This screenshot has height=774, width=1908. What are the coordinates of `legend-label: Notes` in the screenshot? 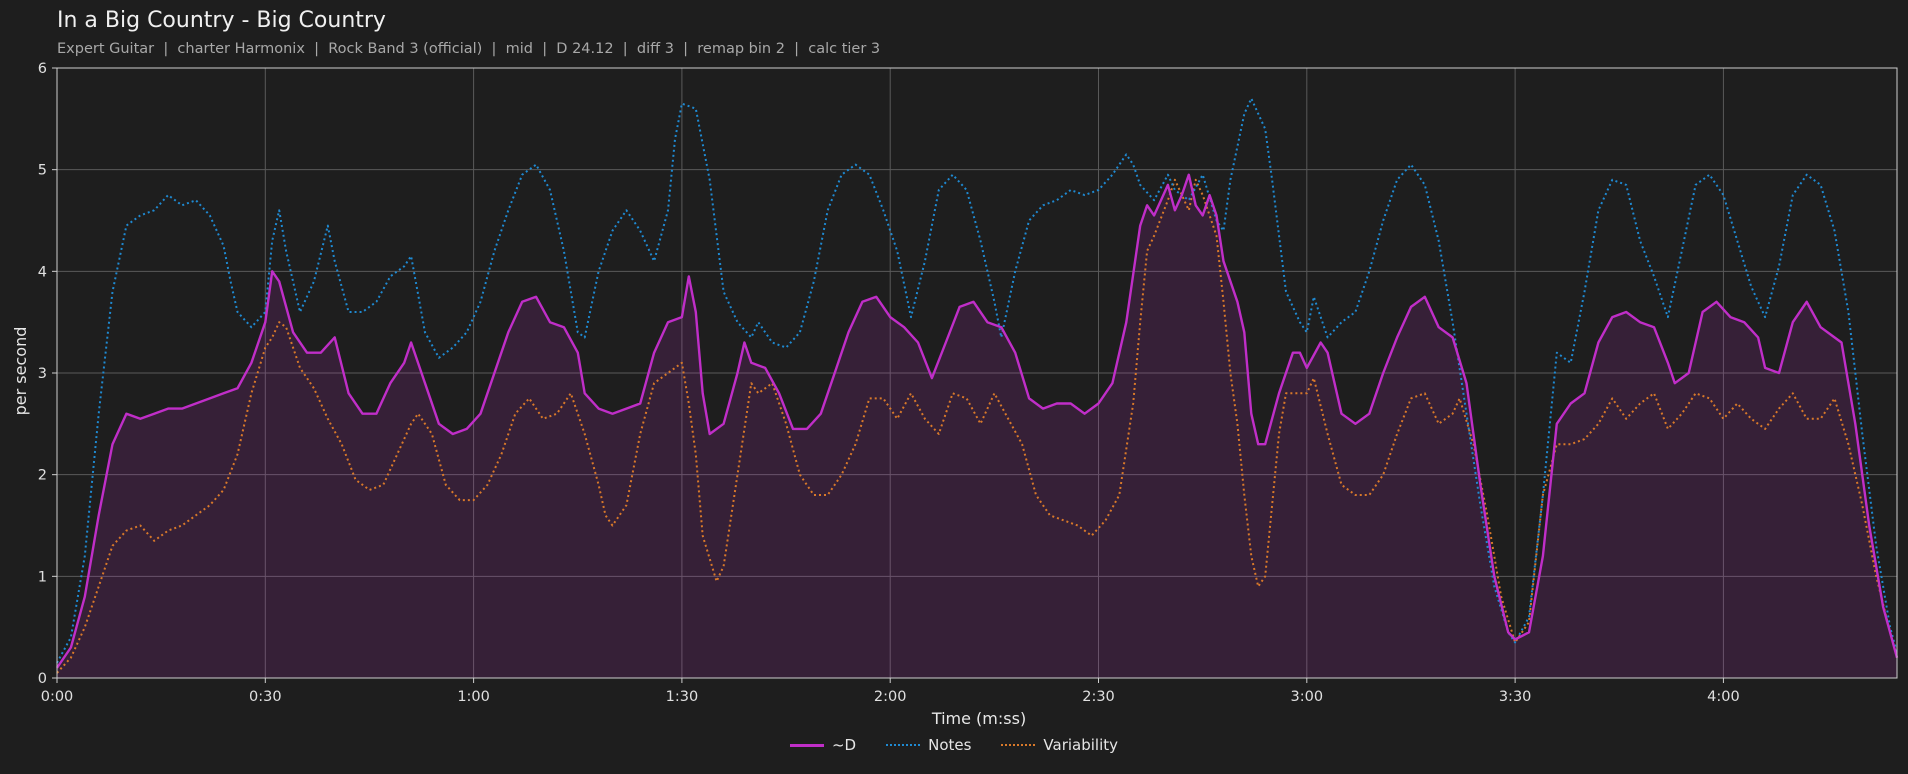 It's located at (950, 745).